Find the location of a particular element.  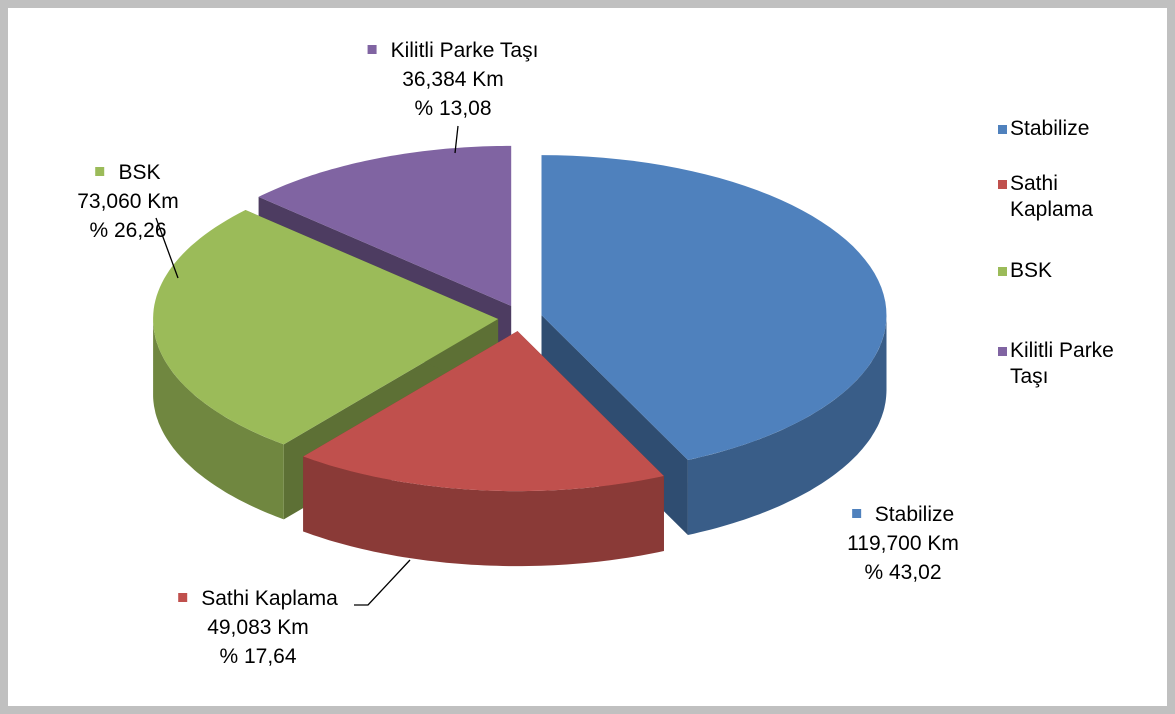

data-label-value: 36,384 Km is located at coordinates (453, 79).